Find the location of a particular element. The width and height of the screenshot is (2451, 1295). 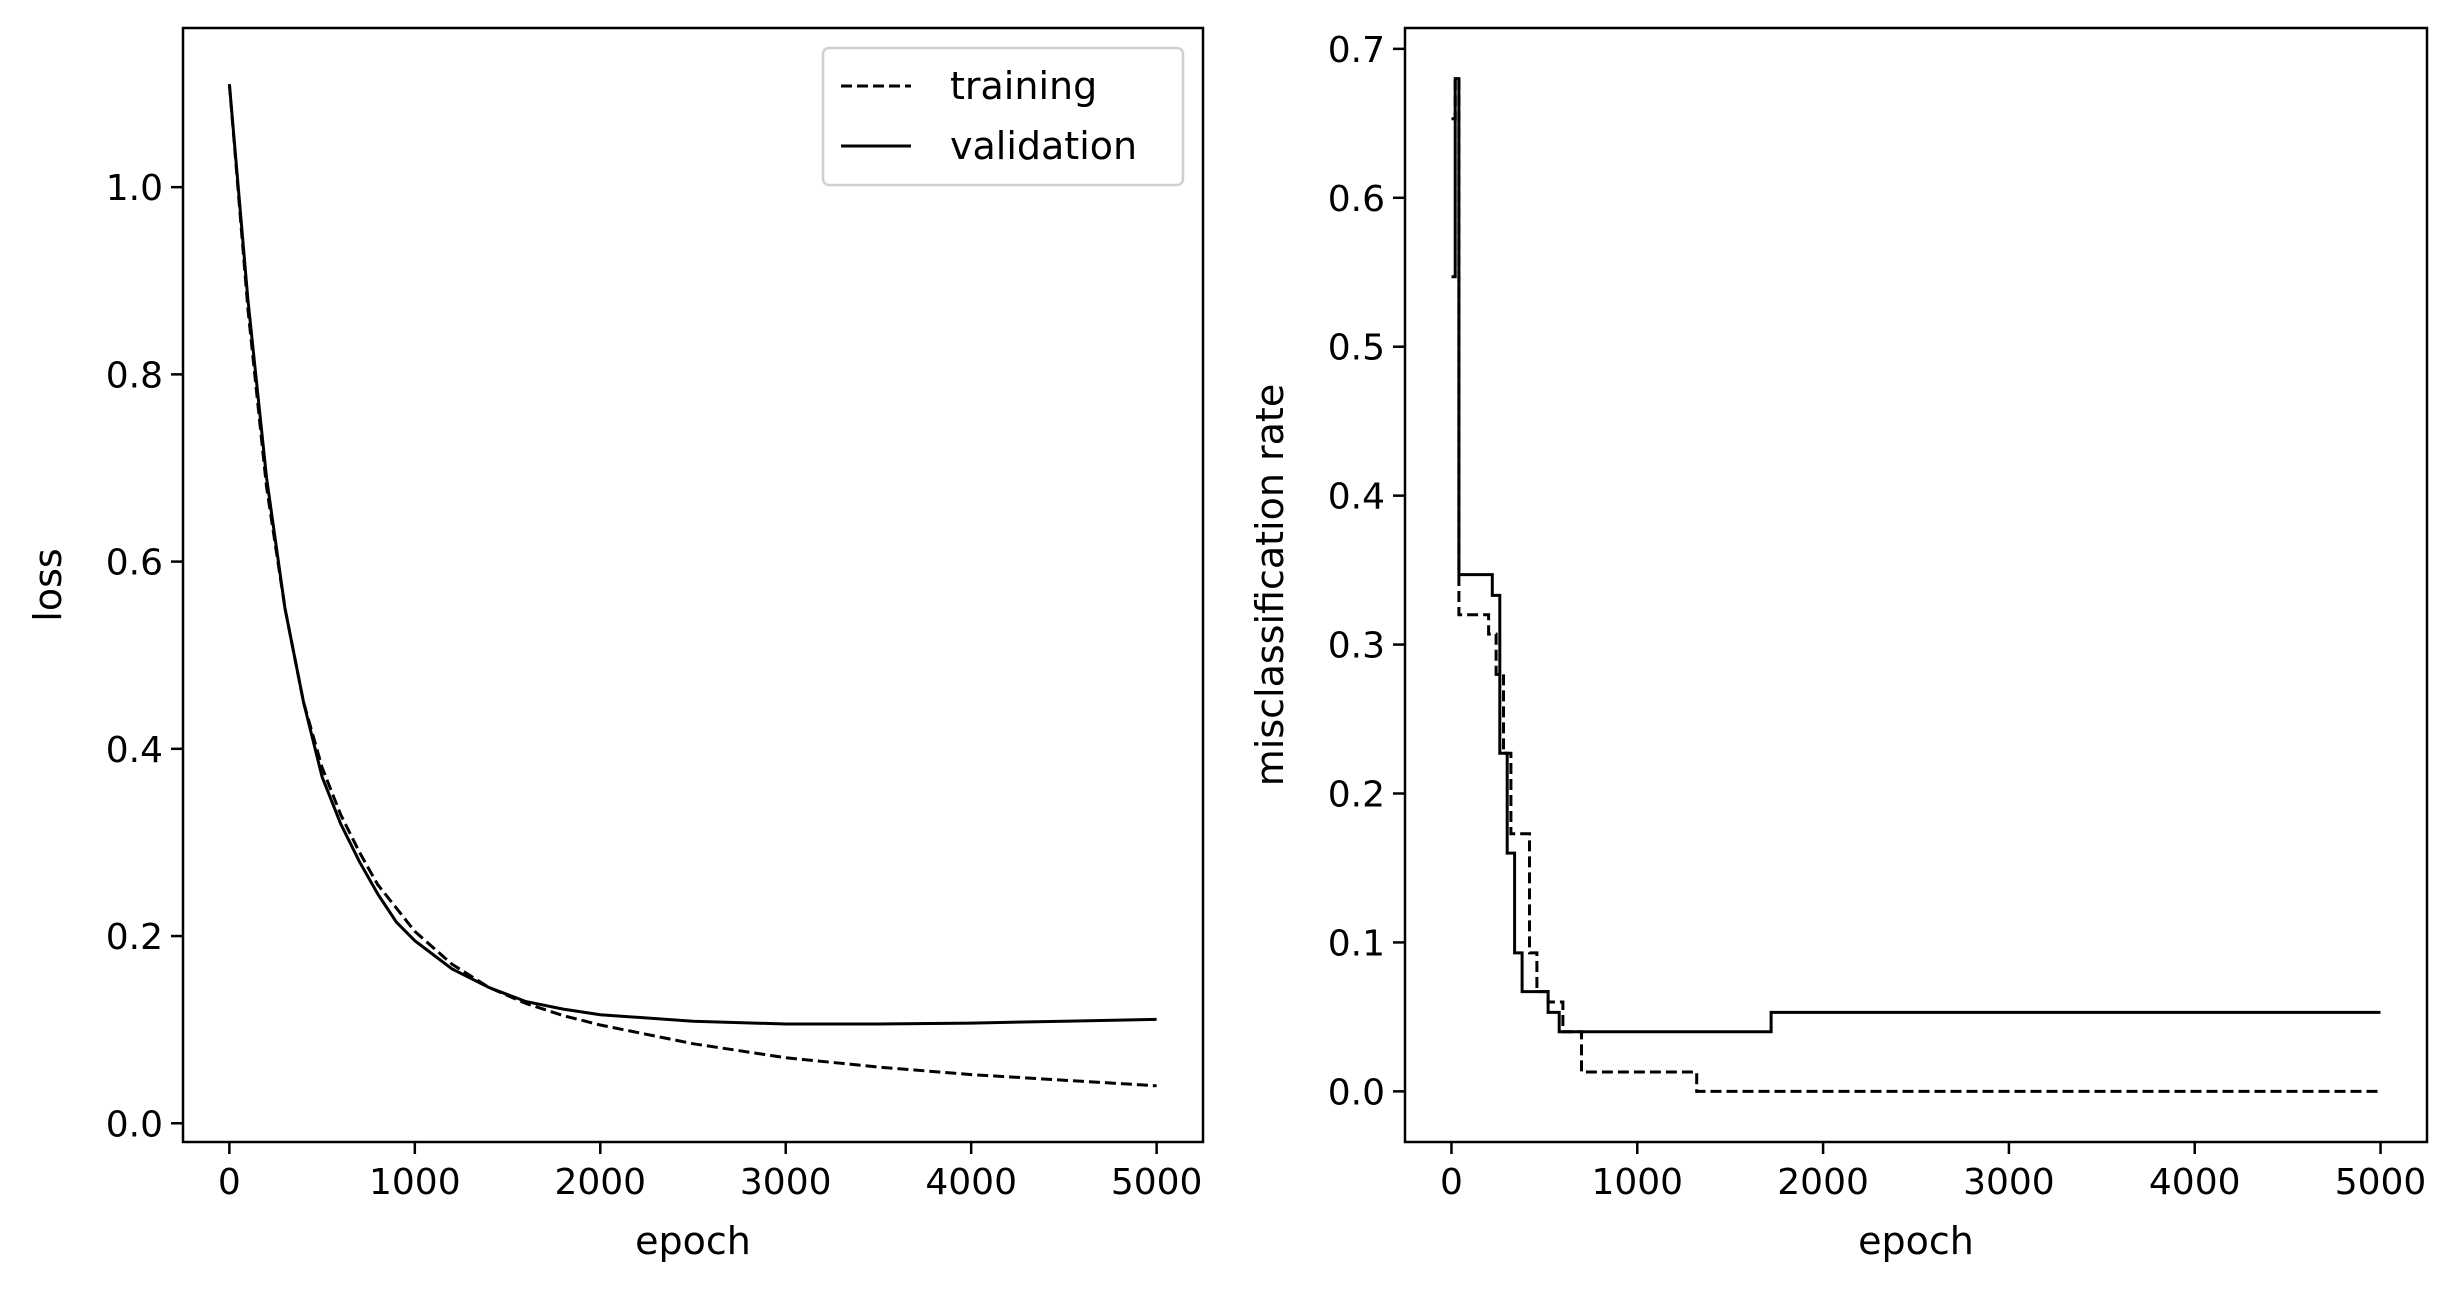

misclass-y-tick-label: 0.6 is located at coordinates (1356, 199).